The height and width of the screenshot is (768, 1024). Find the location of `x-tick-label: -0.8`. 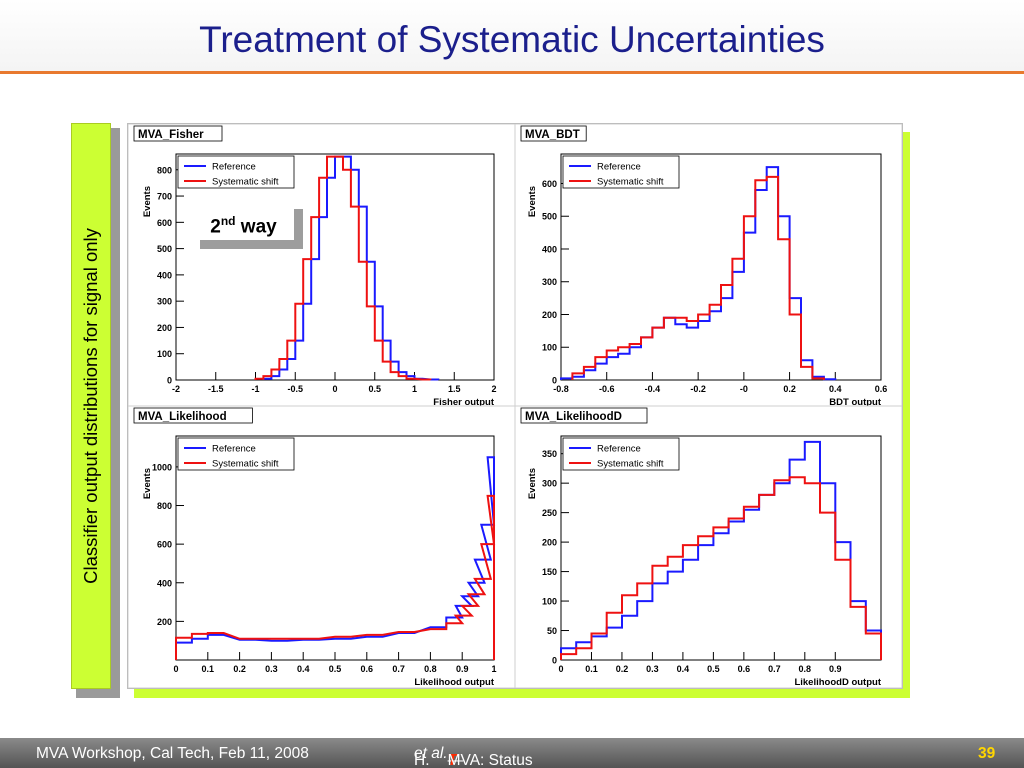

x-tick-label: -0.8 is located at coordinates (561, 389).